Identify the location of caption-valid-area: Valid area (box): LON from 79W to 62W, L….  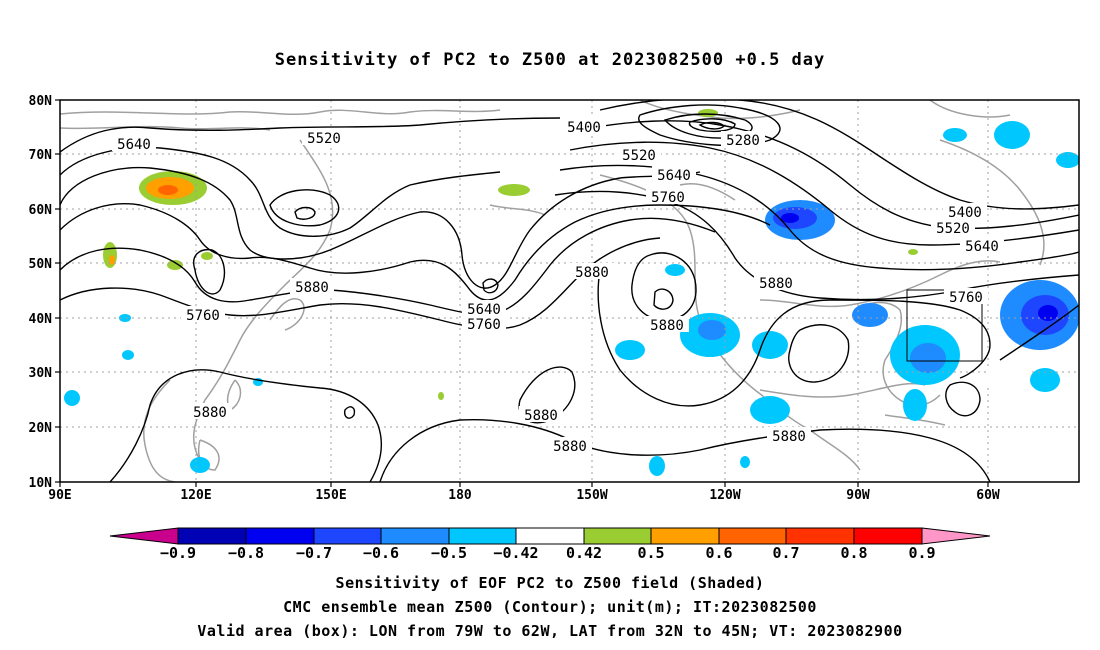
(550, 631).